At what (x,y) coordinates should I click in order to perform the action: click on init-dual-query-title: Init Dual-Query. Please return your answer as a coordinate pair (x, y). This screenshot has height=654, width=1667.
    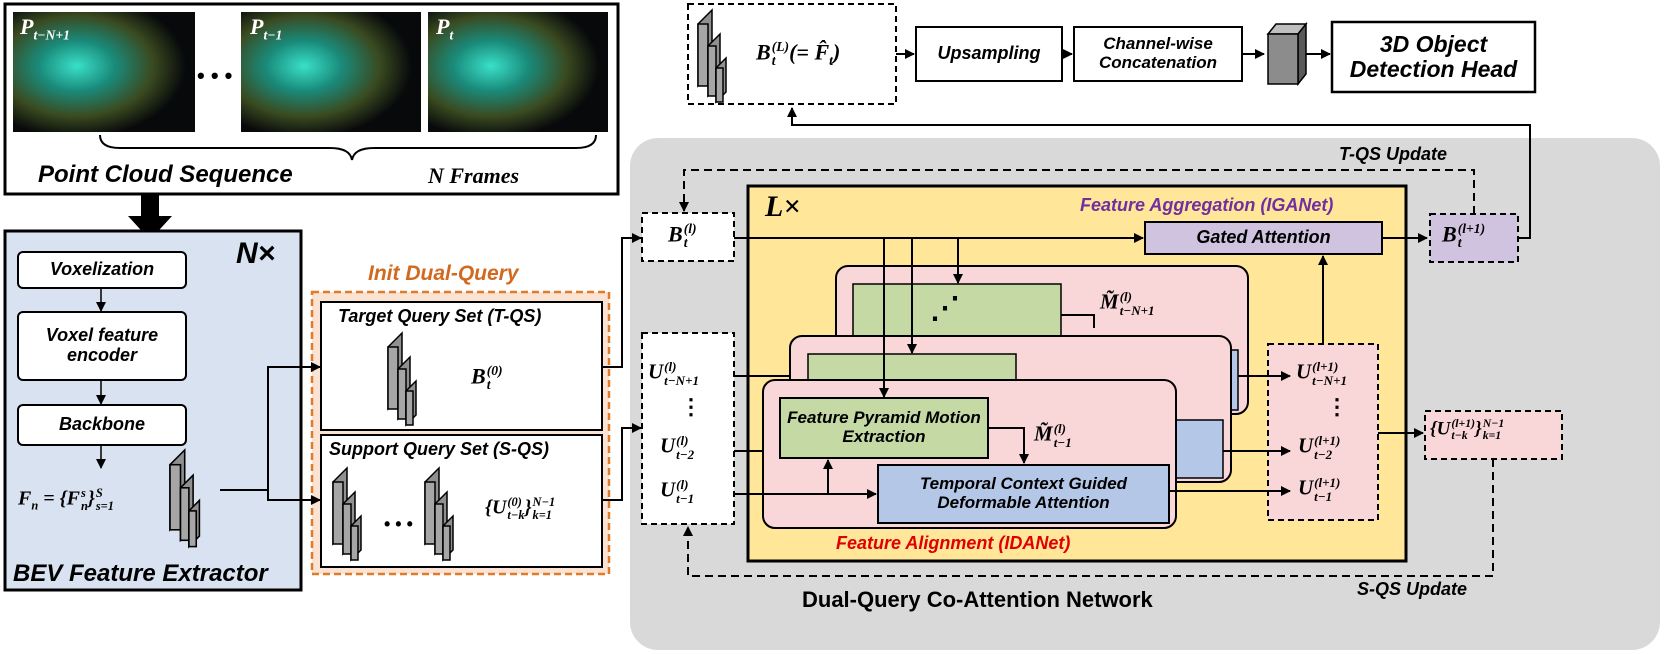
    Looking at the image, I should click on (443, 273).